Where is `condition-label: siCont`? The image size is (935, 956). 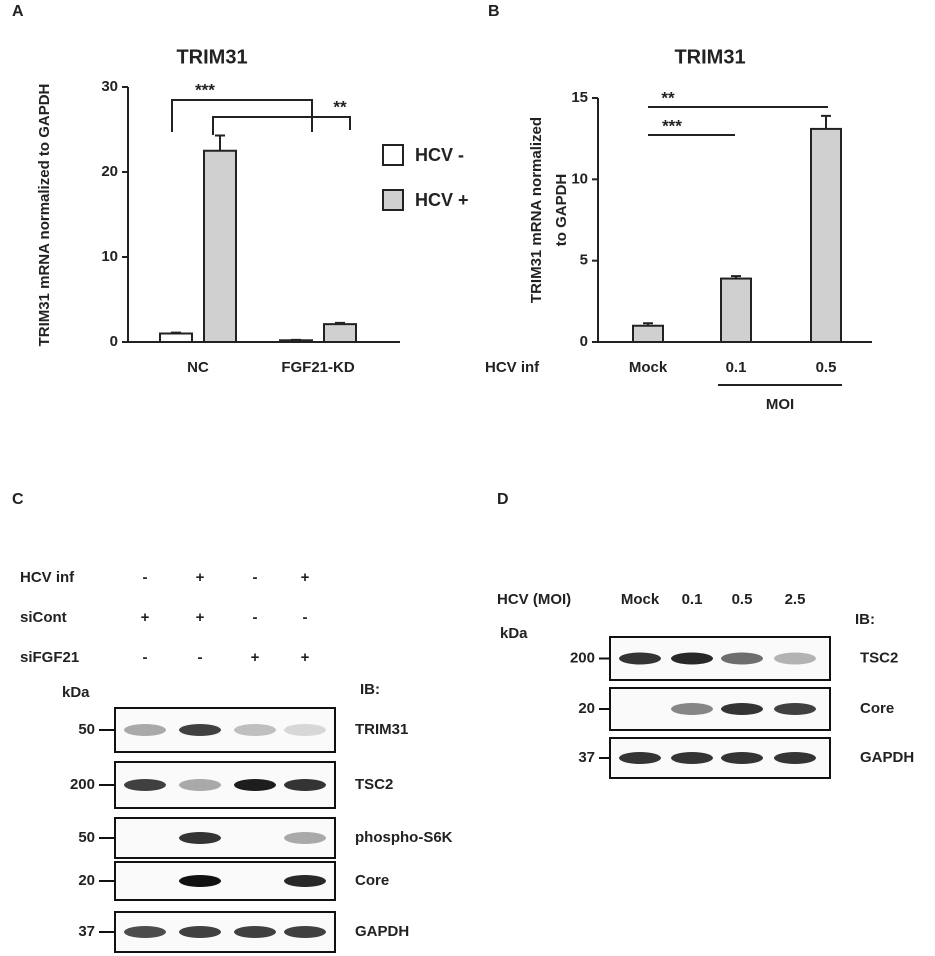
condition-label: siCont is located at coordinates (43, 617).